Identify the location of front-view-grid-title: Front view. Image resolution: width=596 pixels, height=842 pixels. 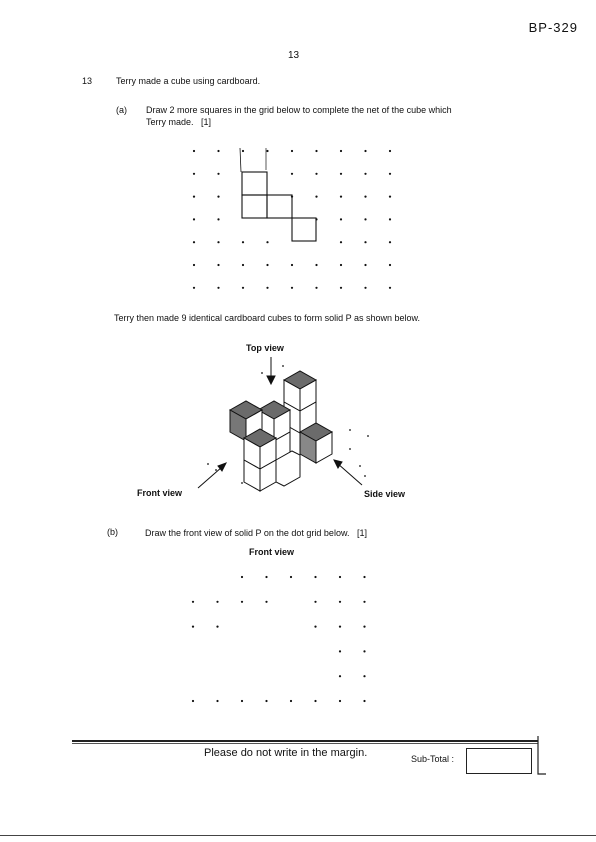
(272, 552).